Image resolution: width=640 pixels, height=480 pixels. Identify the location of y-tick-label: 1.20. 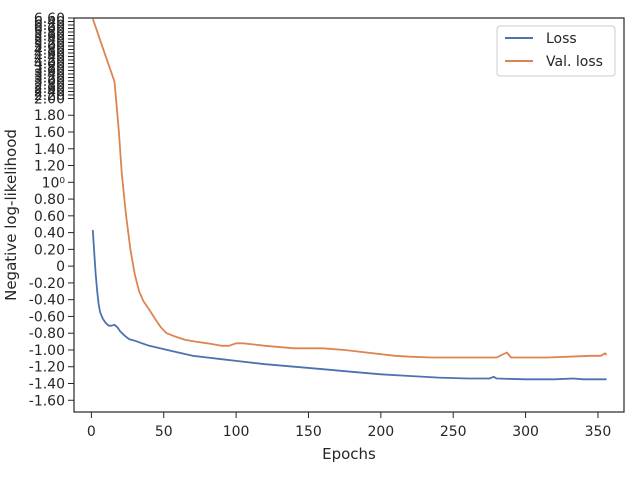
(49, 167).